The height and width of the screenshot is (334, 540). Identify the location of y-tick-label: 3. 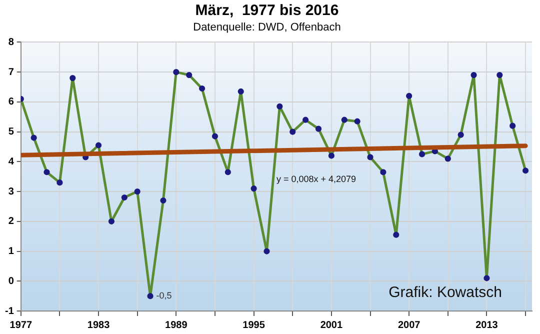
(11, 192).